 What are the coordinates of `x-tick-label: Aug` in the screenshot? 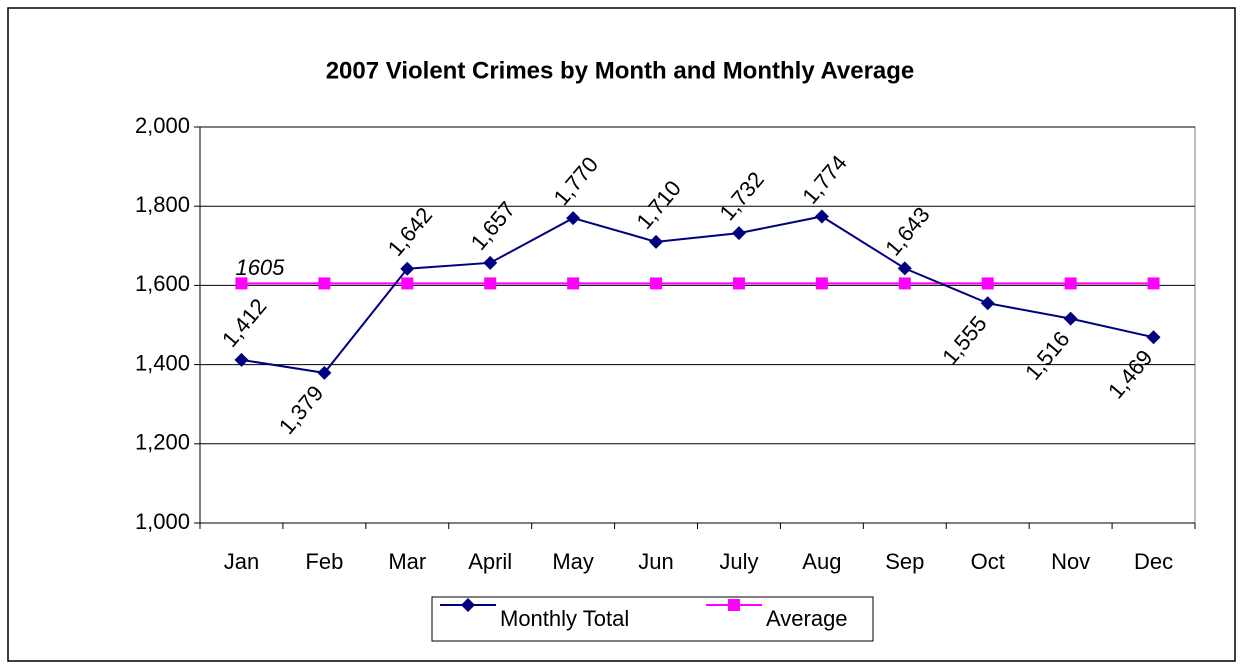 It's located at (821, 561).